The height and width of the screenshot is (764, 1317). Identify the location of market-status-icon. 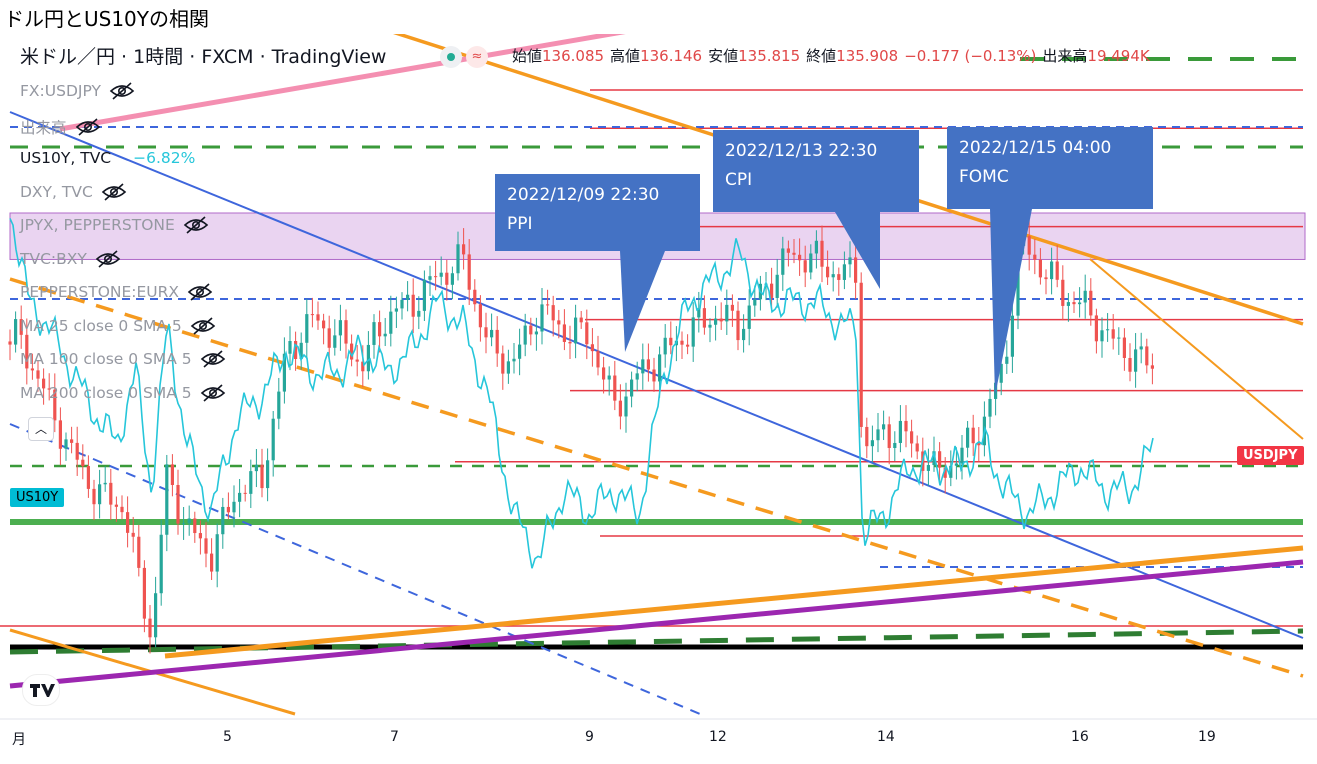
(451, 57).